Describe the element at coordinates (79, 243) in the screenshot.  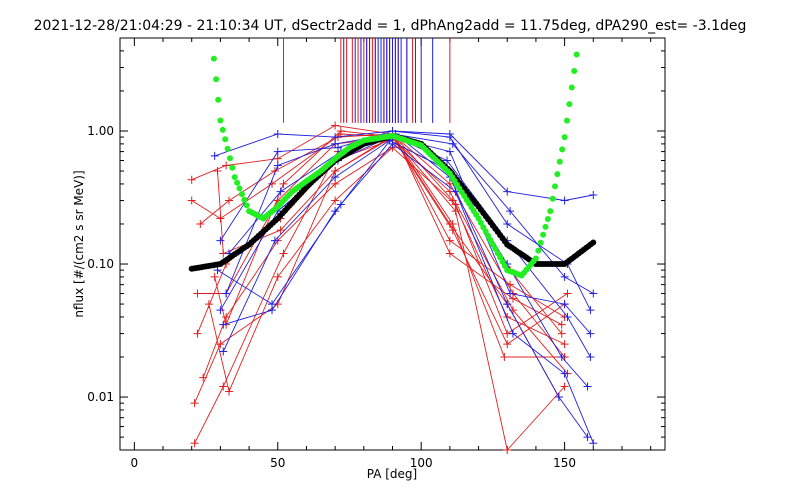
I see `y-axis-label: nflux [#/(cm2 s sr MeV)]` at that location.